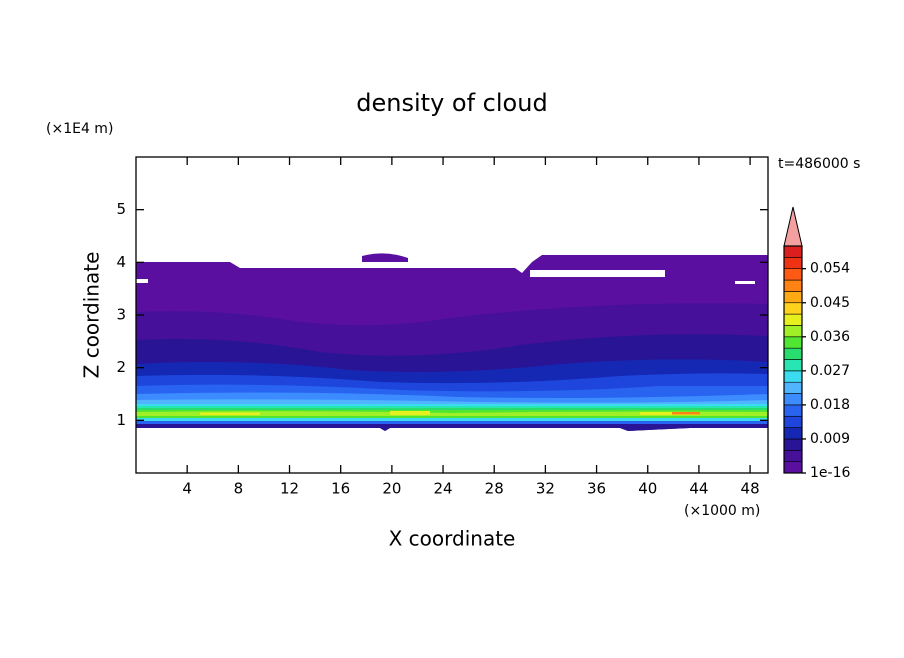 The image size is (904, 658). I want to click on x-tick-label: 36, so click(596, 489).